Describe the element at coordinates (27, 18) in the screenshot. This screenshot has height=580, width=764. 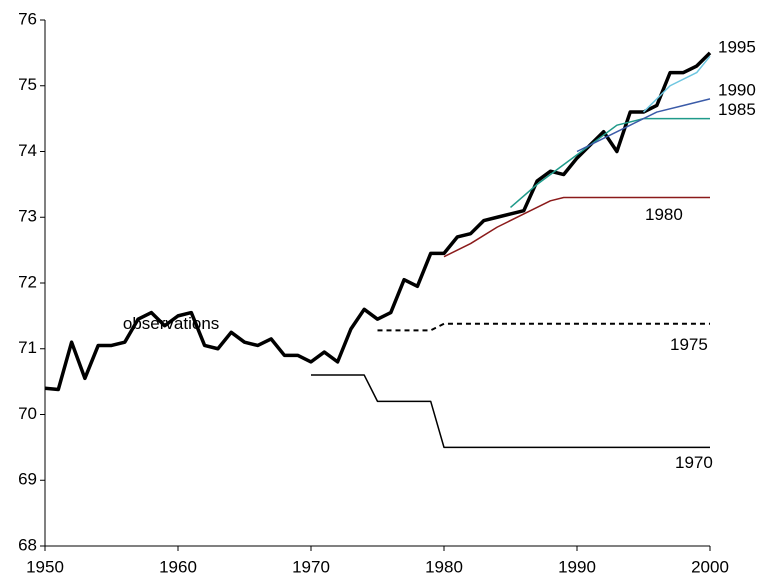
I see `y-tick-label: 76` at that location.